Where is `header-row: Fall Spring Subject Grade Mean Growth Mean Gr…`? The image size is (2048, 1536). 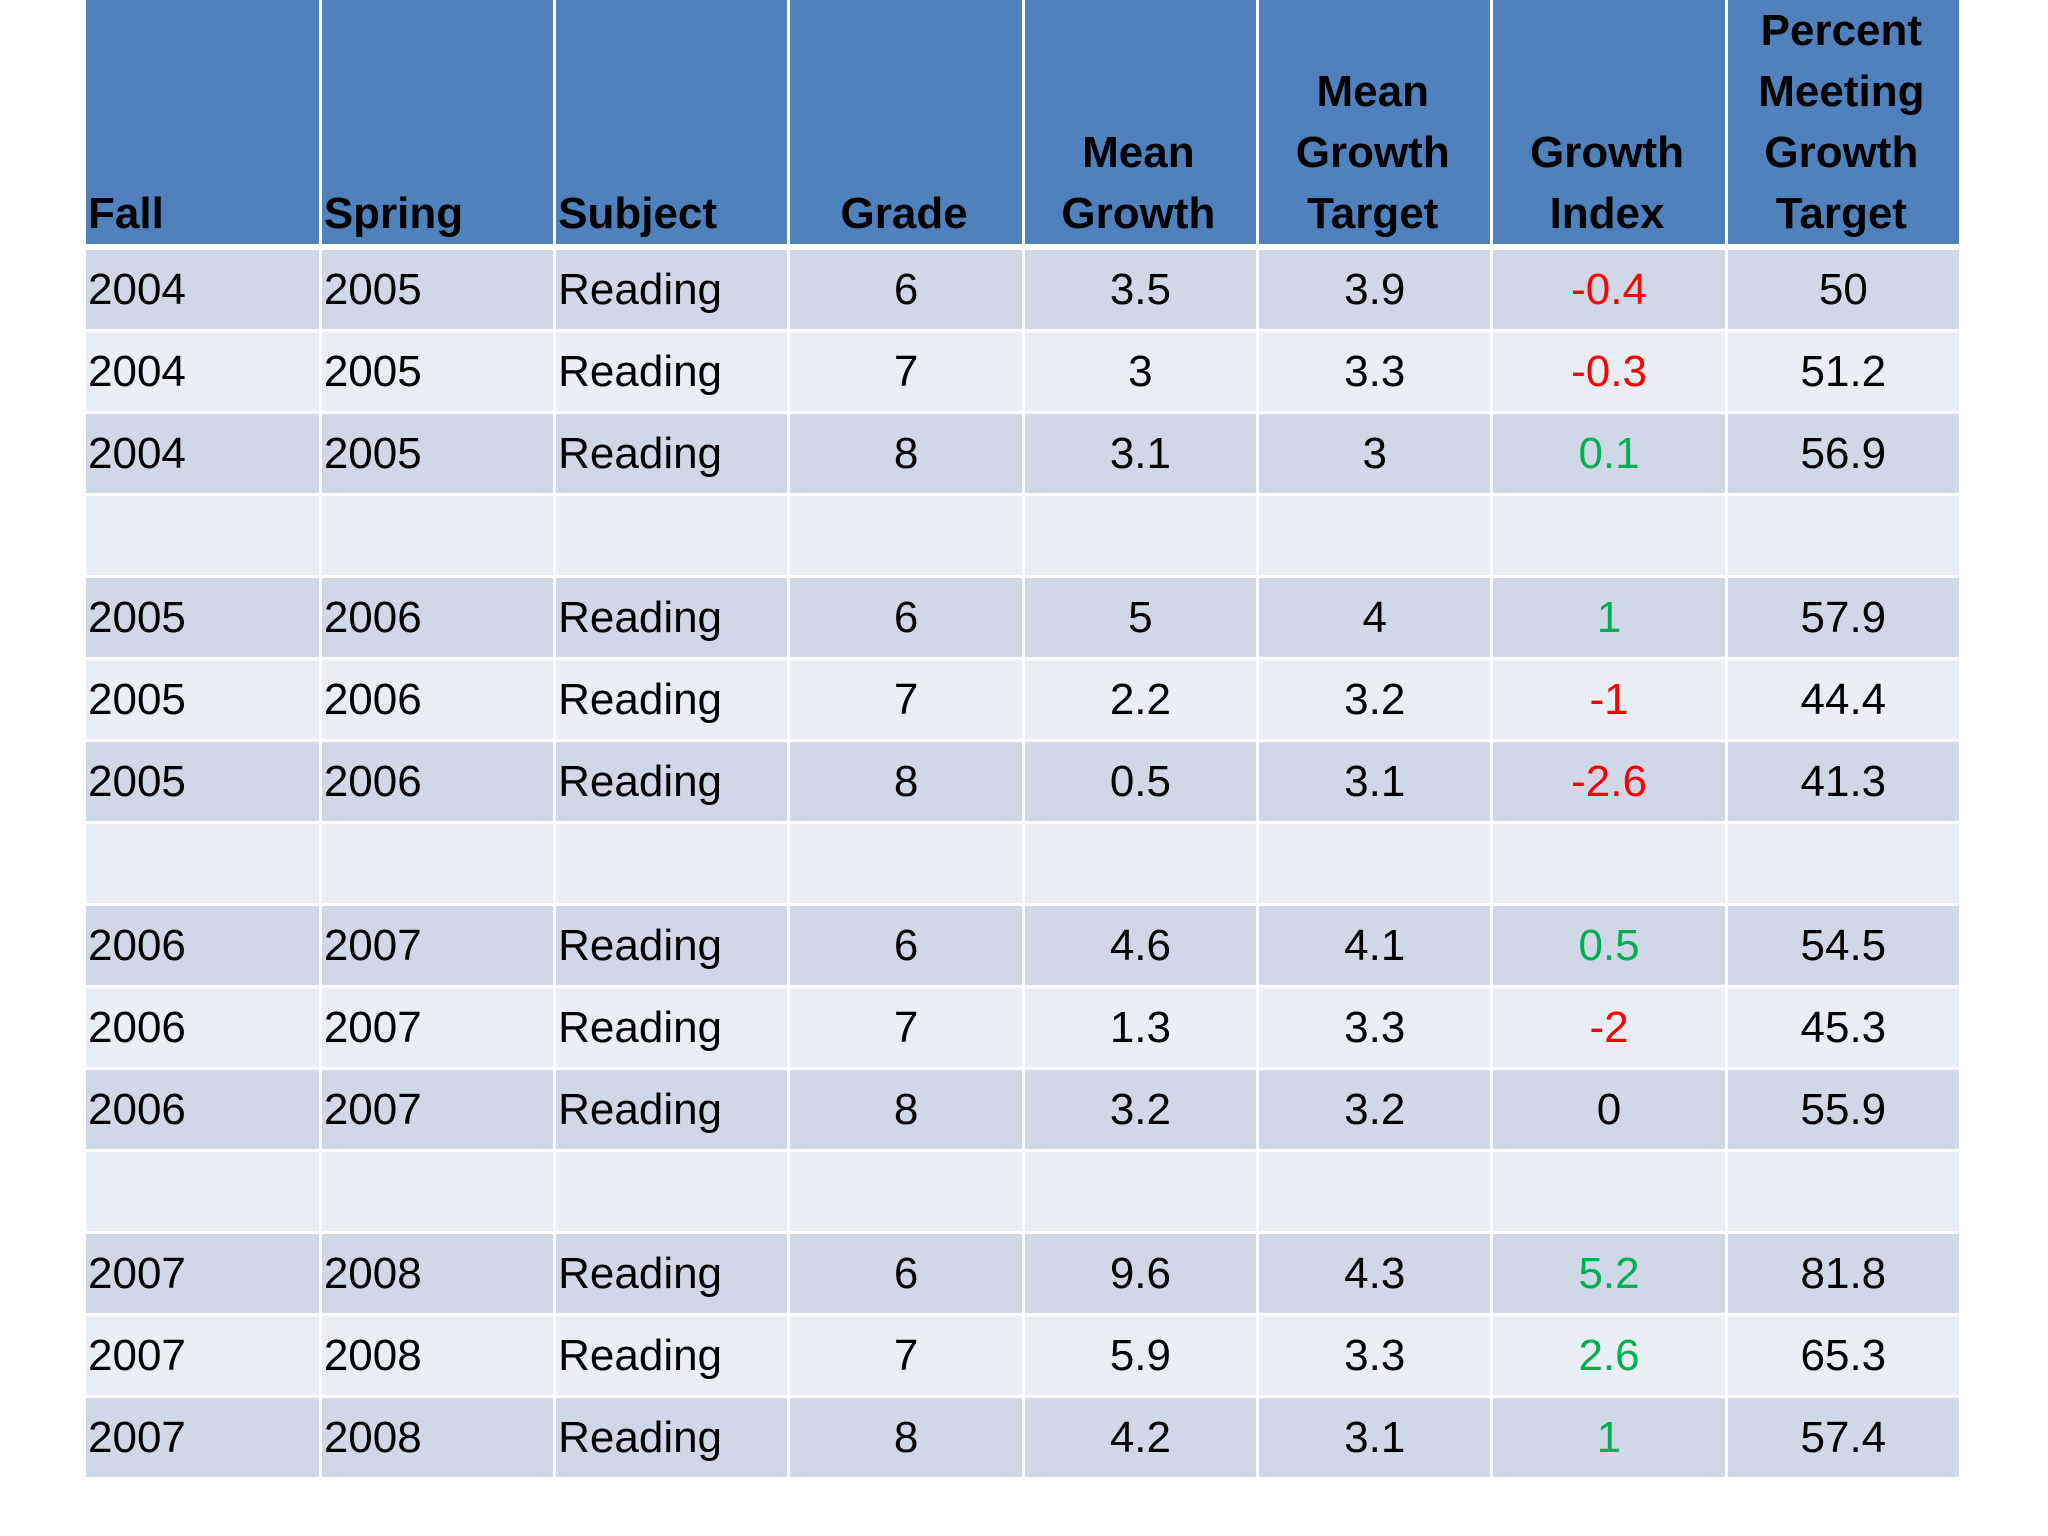 header-row: Fall Spring Subject Grade Mean Growth Mean Gr… is located at coordinates (1024, 125).